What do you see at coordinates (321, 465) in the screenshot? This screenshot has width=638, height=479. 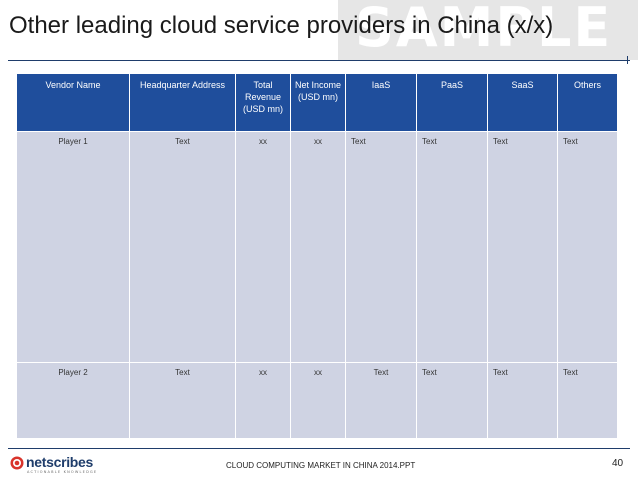 I see `footer-caption: CLOUD COMPUTING MARKET IN CHINA 2014.PPT` at bounding box center [321, 465].